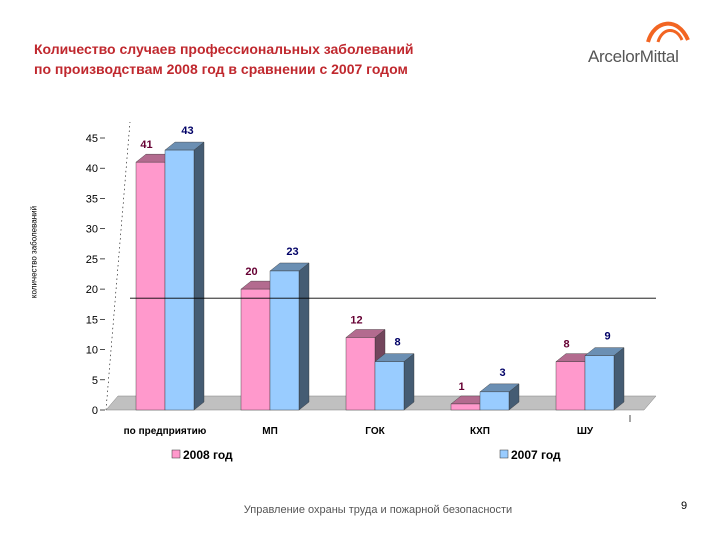 The image size is (720, 540). What do you see at coordinates (585, 431) in the screenshot?
I see `x-category-label: ШУ` at bounding box center [585, 431].